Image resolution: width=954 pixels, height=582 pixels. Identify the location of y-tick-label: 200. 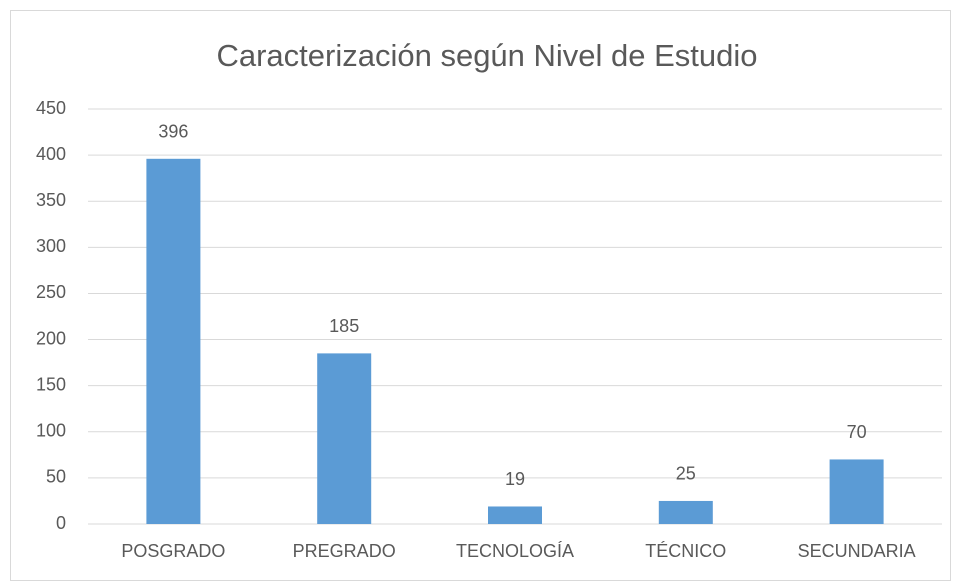
(51, 338).